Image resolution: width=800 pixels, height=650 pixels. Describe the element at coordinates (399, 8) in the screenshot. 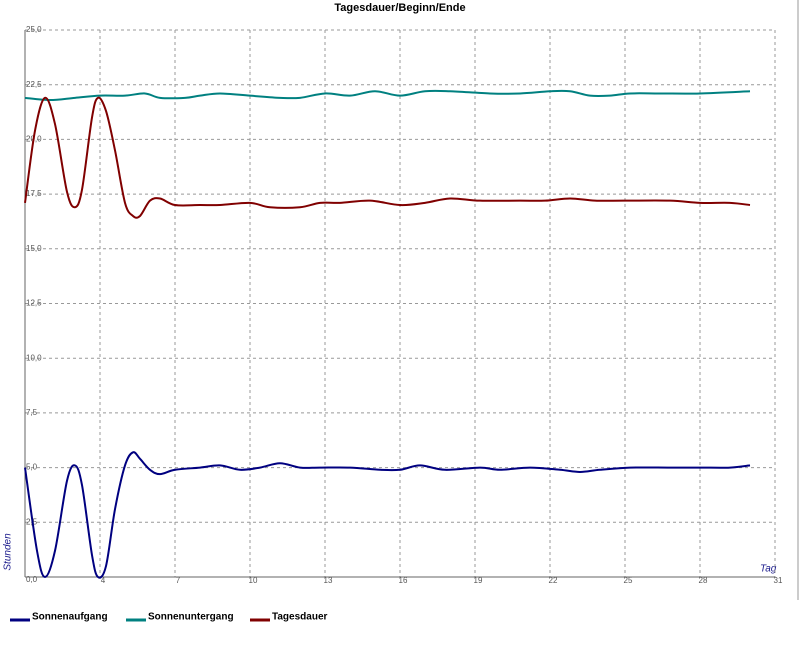

I see `chart-title: Tagesdauer/Beginn/Ende` at that location.